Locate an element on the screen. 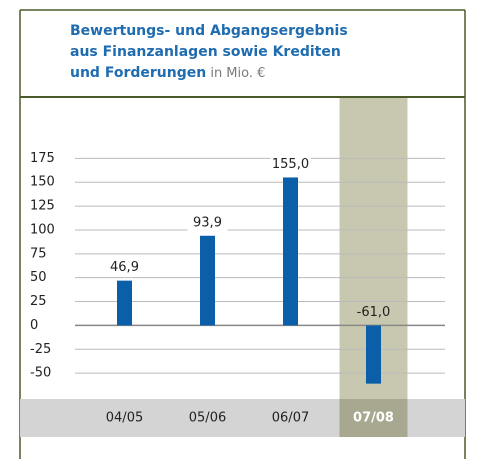  y-tick-label: 75 is located at coordinates (38, 253).